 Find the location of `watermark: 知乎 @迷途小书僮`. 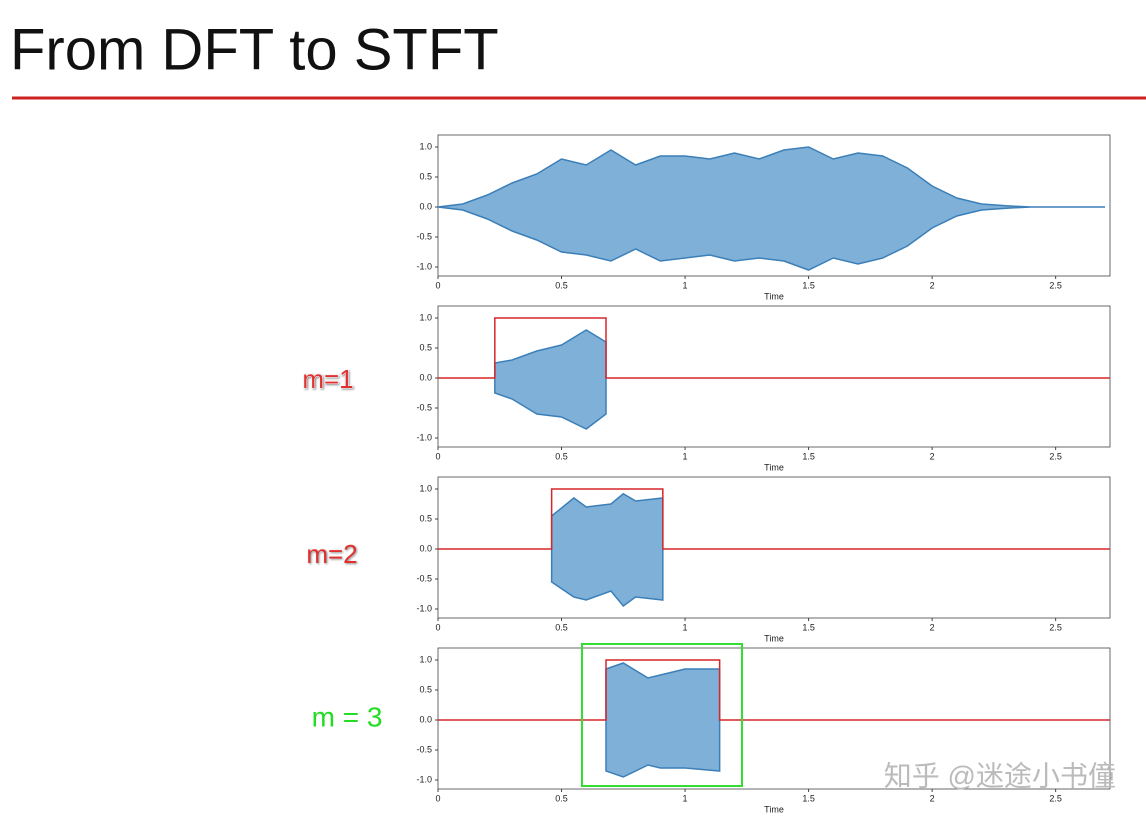

watermark: 知乎 @迷途小书僮 is located at coordinates (1000, 775).